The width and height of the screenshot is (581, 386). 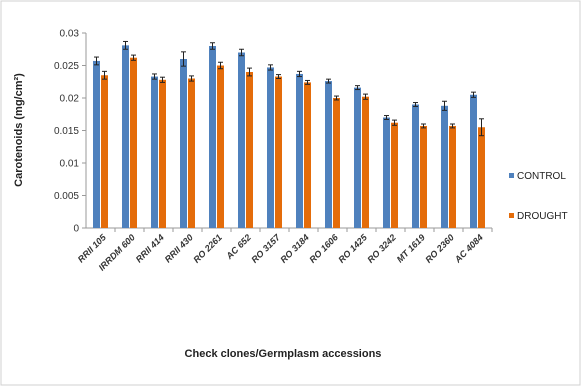 I want to click on legend: CONTROL DROUGHT, so click(x=538, y=196).